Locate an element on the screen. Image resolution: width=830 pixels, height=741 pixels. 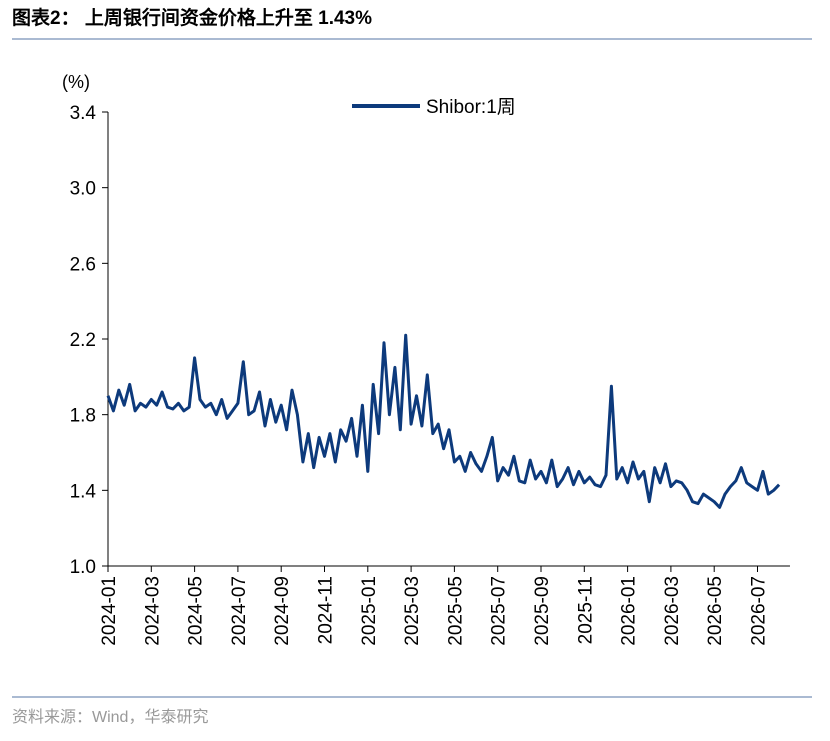
x-tick-label: 2025-09 is located at coordinates (542, 611).